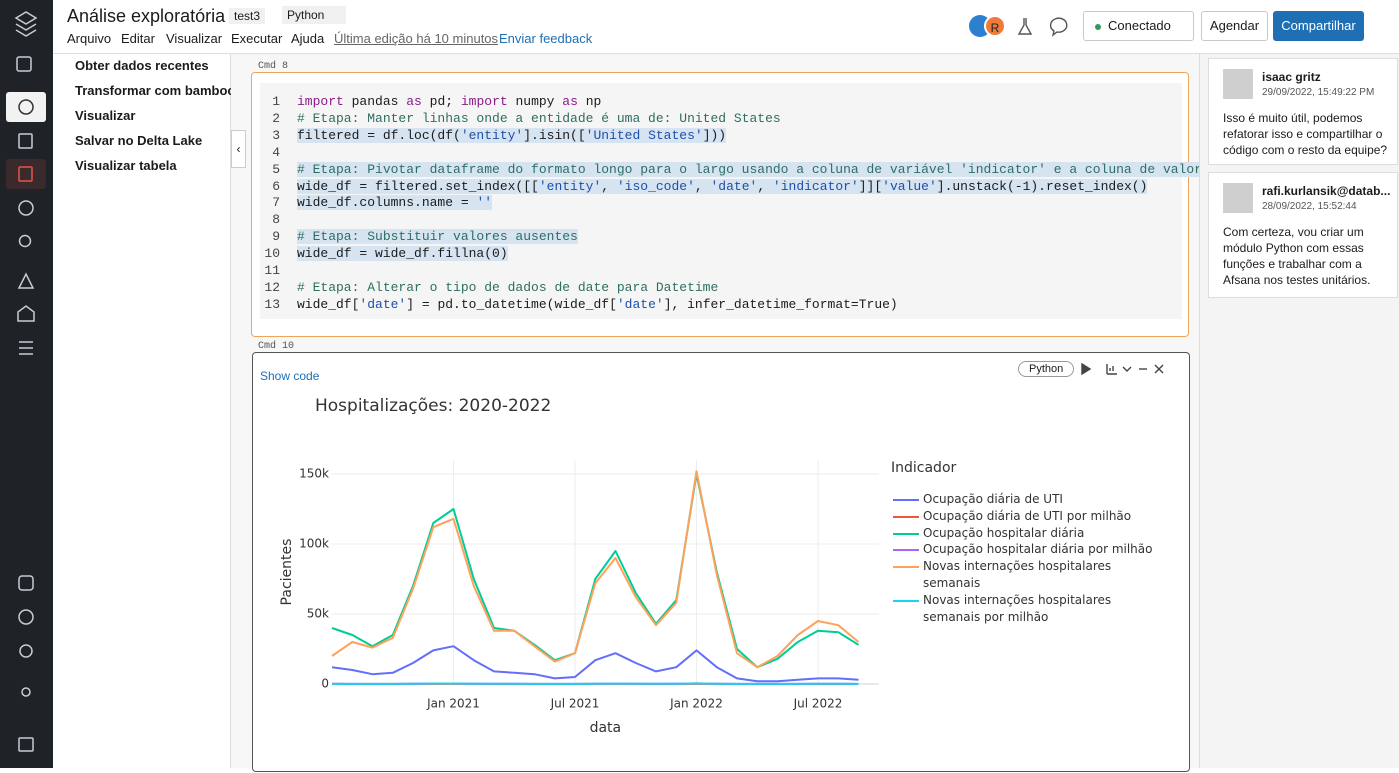 Image resolution: width=1399 pixels, height=773 pixels. I want to click on settings-icon, so click(26, 651).